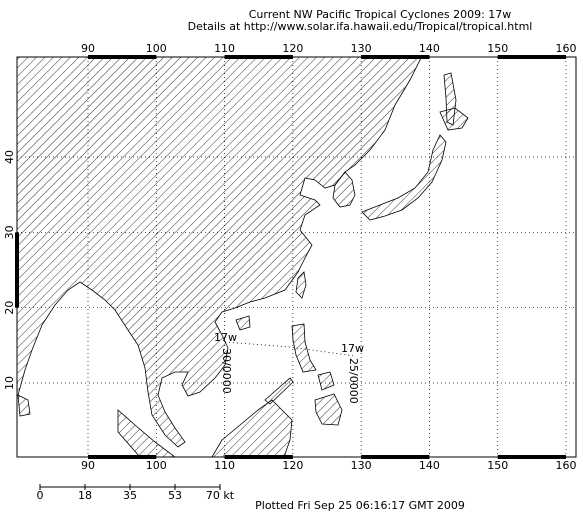  I want to click on sakhalin, so click(450, 99).